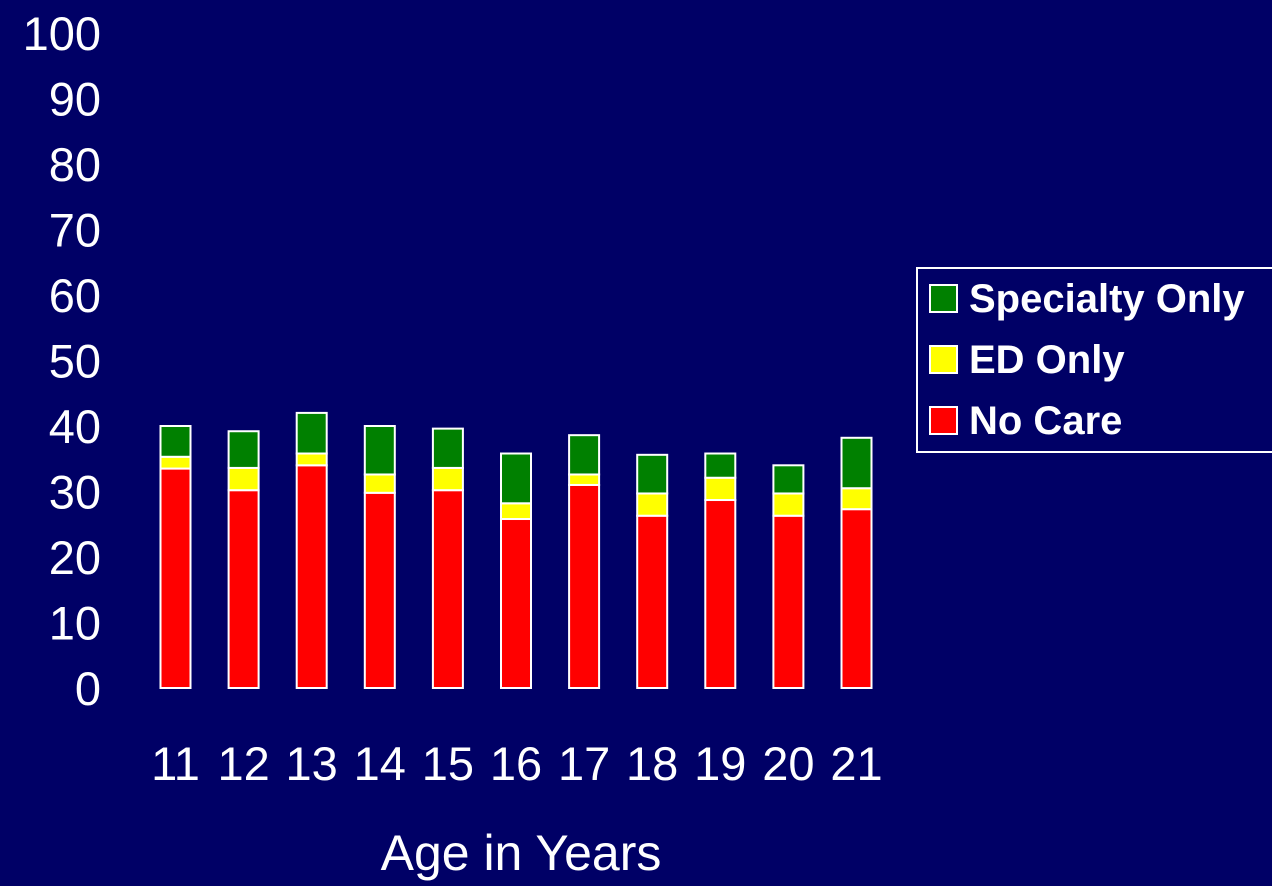 The image size is (1272, 886). What do you see at coordinates (448, 763) in the screenshot?
I see `x-tick-label: 15` at bounding box center [448, 763].